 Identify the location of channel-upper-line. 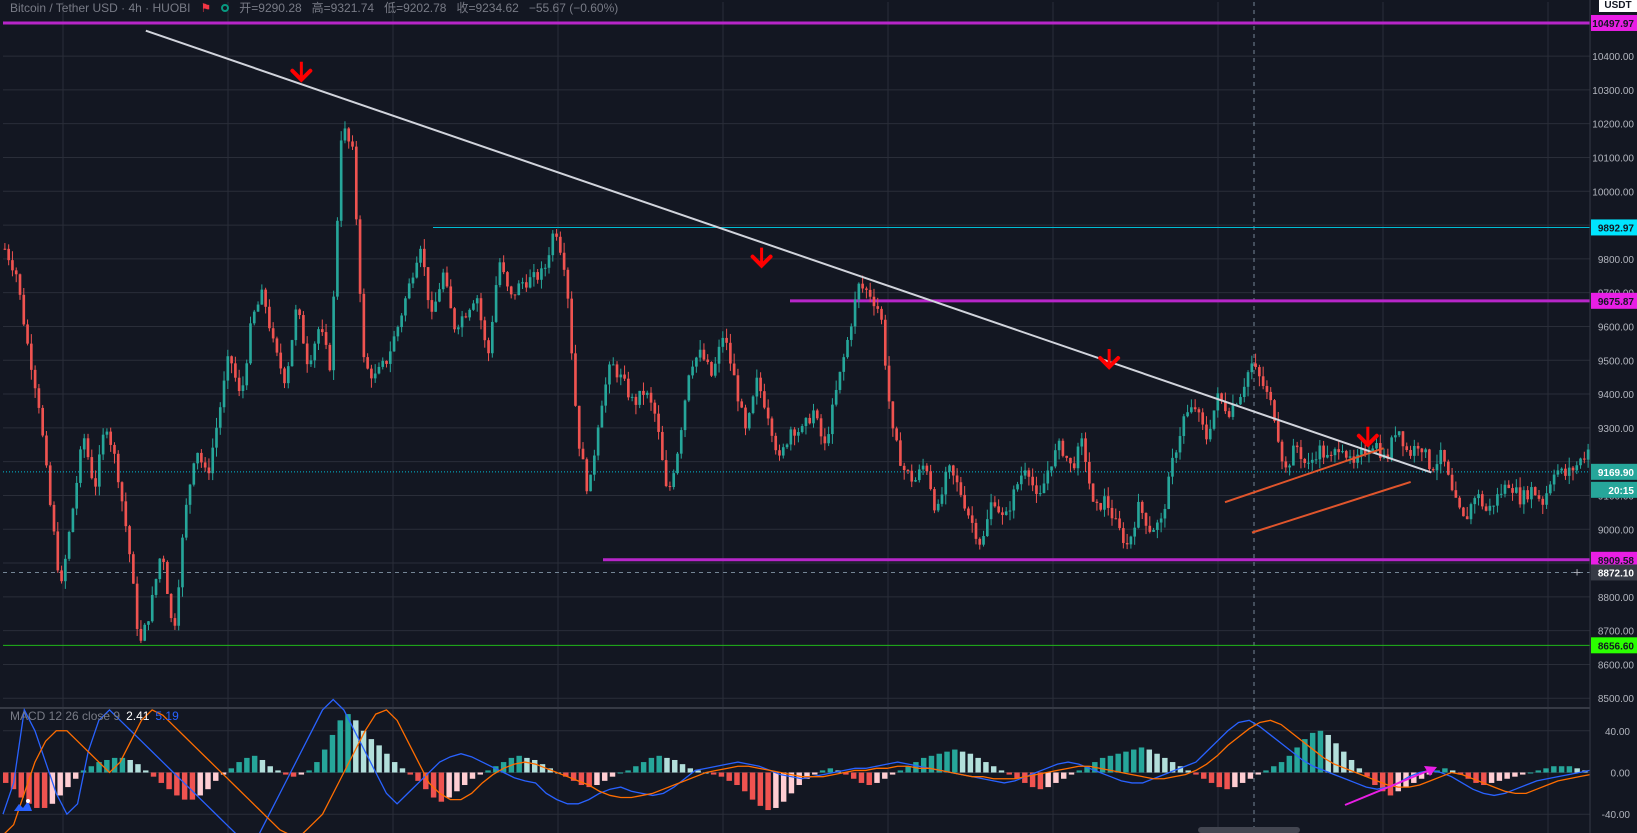
(1304, 475).